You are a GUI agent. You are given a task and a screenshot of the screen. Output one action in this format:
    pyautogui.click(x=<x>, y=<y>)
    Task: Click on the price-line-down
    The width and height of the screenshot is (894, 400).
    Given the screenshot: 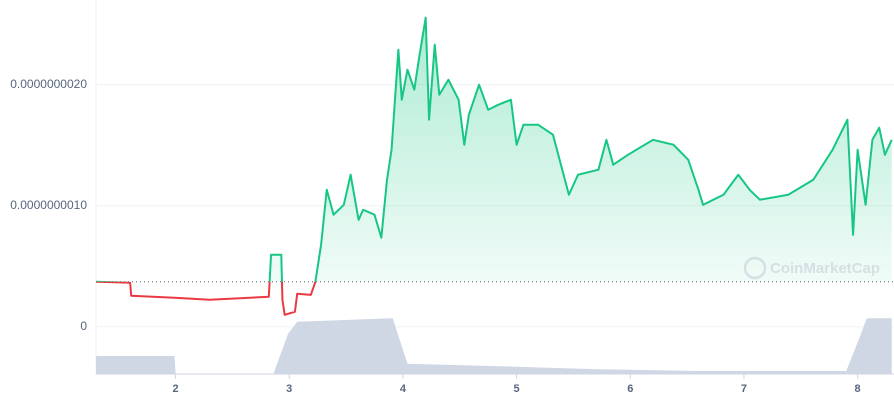 What is the action you would take?
    pyautogui.click(x=206, y=298)
    